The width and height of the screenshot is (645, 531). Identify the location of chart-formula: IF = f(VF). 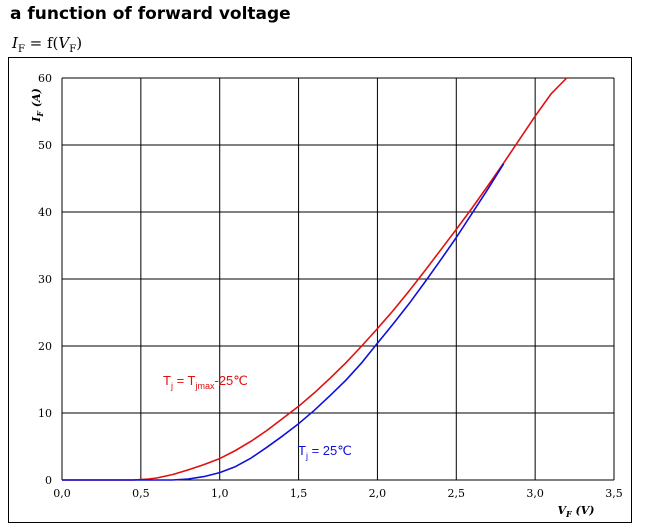
(47, 44).